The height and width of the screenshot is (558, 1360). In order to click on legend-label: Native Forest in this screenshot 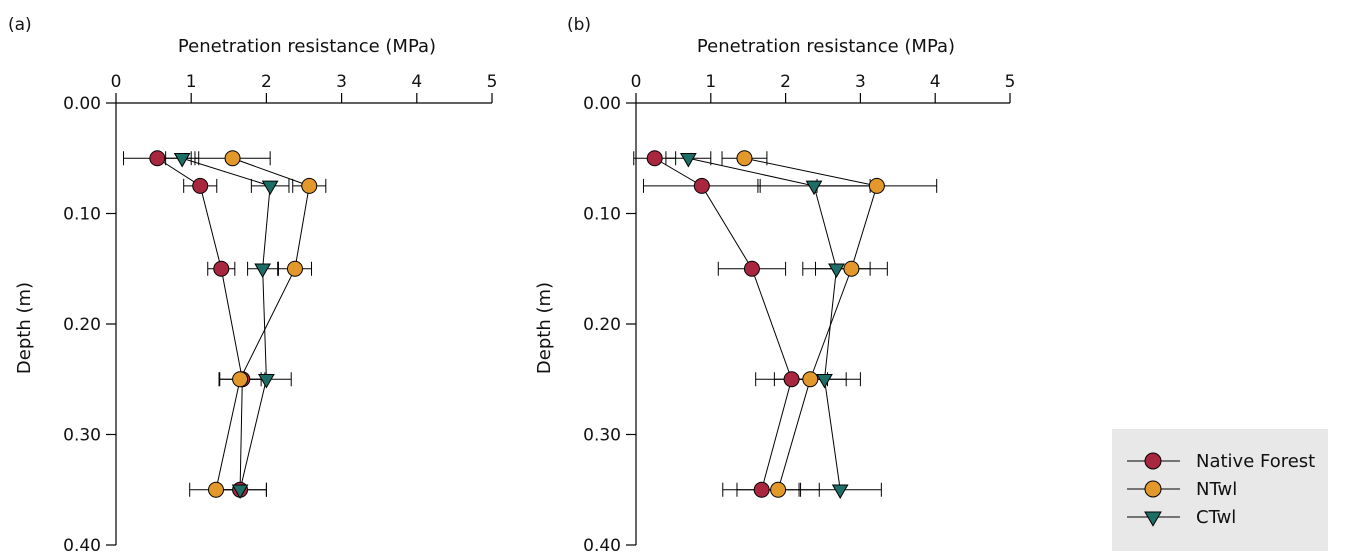, I will do `click(1255, 461)`.